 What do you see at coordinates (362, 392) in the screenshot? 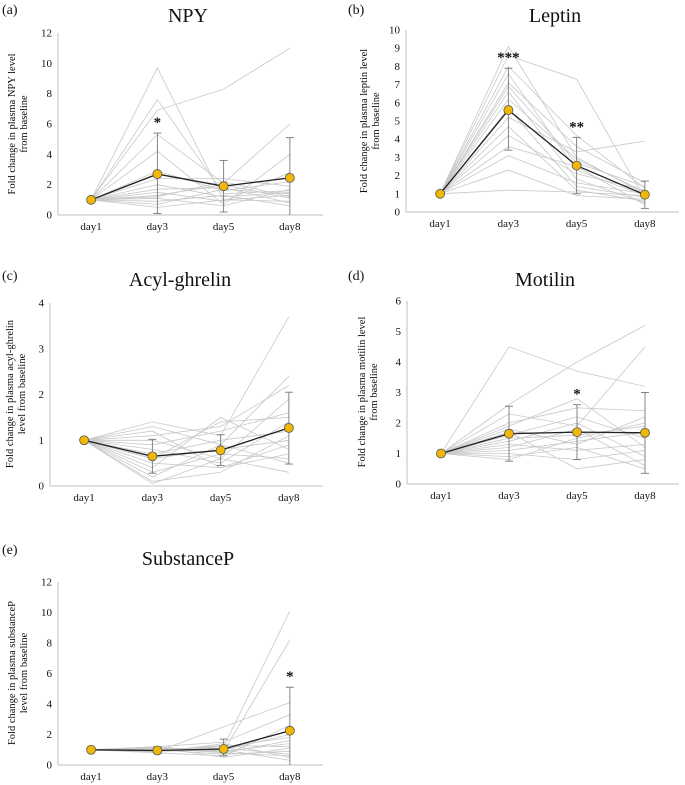
I see `y-axis-label-line: Fold change in plasma motilin level` at bounding box center [362, 392].